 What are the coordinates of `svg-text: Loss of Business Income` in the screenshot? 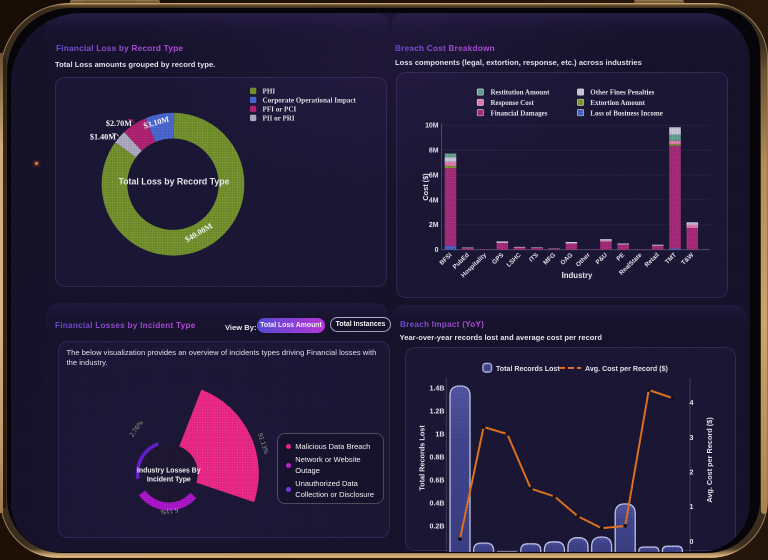 It's located at (626, 113).